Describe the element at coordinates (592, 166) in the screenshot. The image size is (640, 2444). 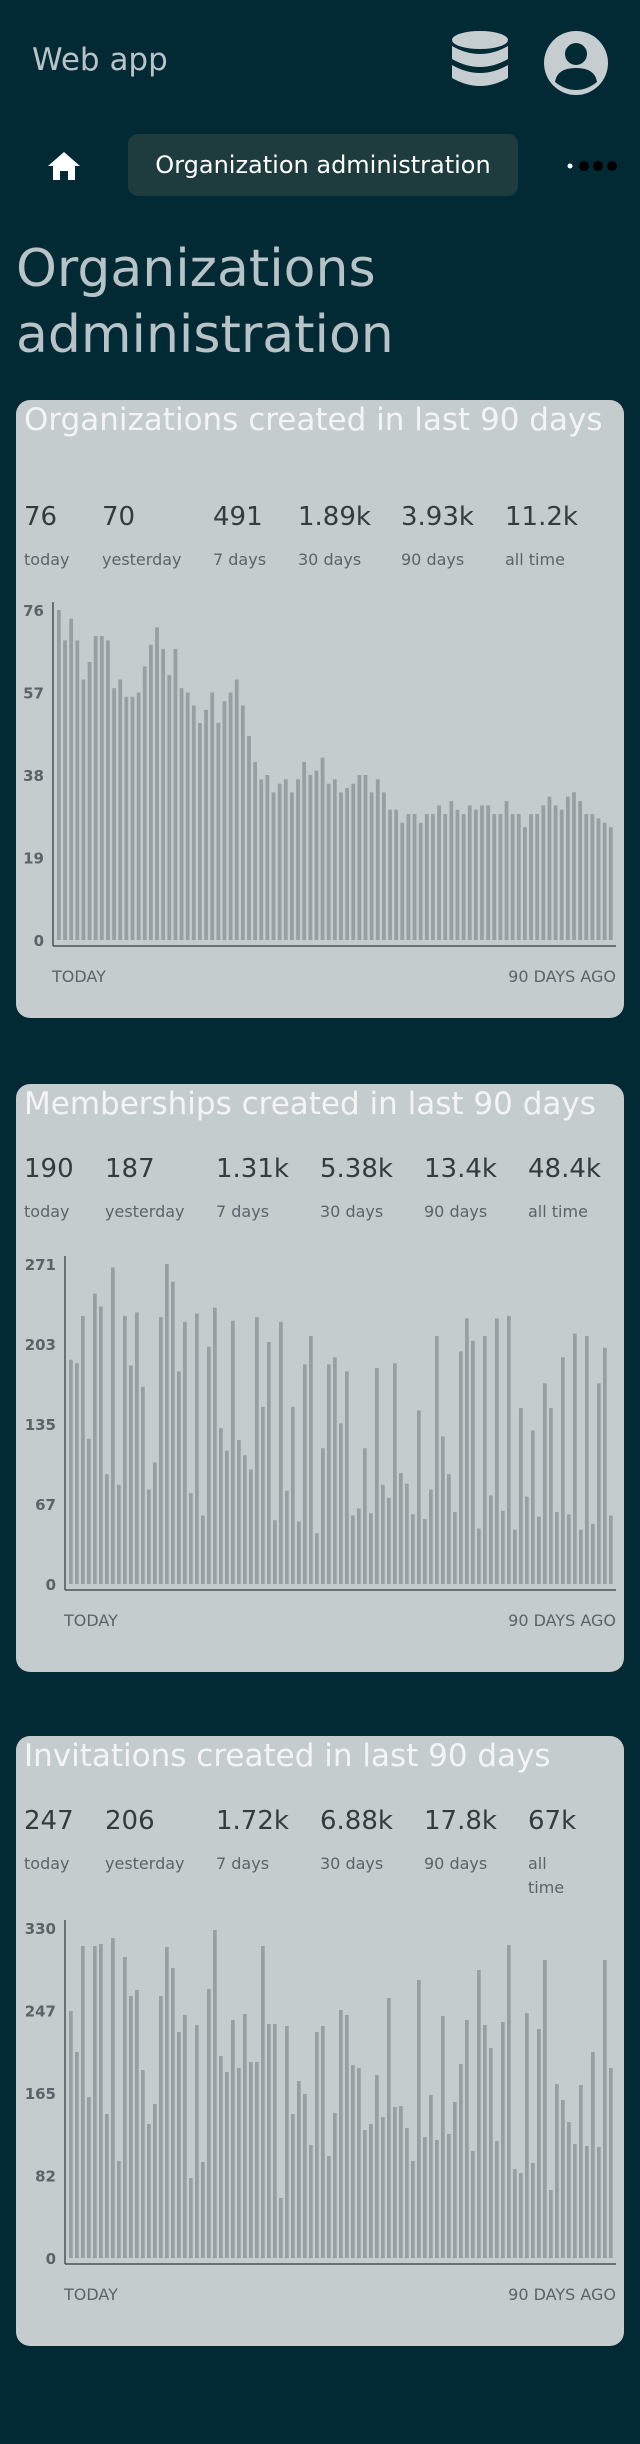
I see `more-horizontal-icon` at that location.